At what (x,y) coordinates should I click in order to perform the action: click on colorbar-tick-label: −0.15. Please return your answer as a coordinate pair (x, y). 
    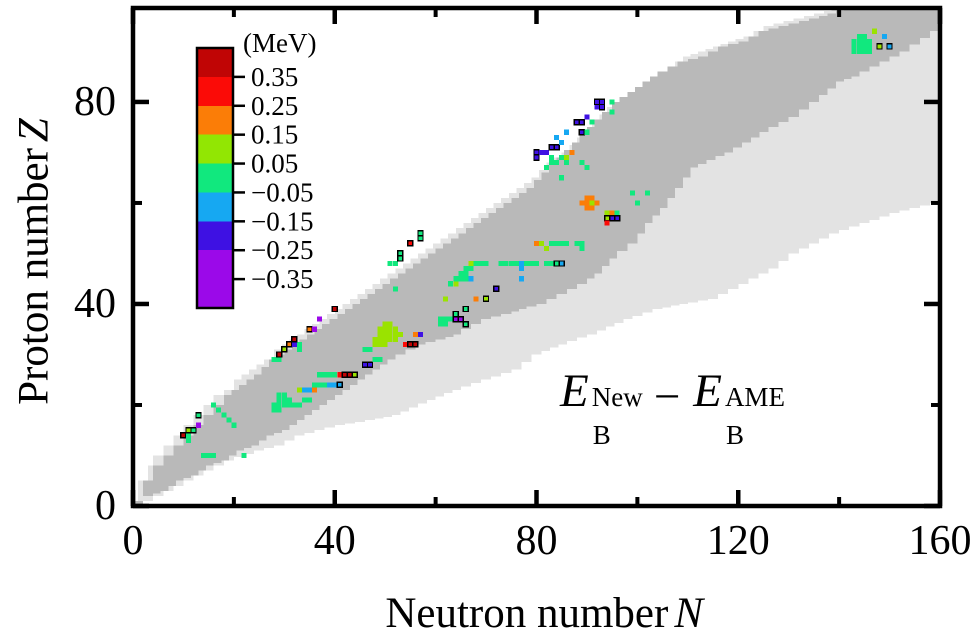
    Looking at the image, I should click on (282, 221).